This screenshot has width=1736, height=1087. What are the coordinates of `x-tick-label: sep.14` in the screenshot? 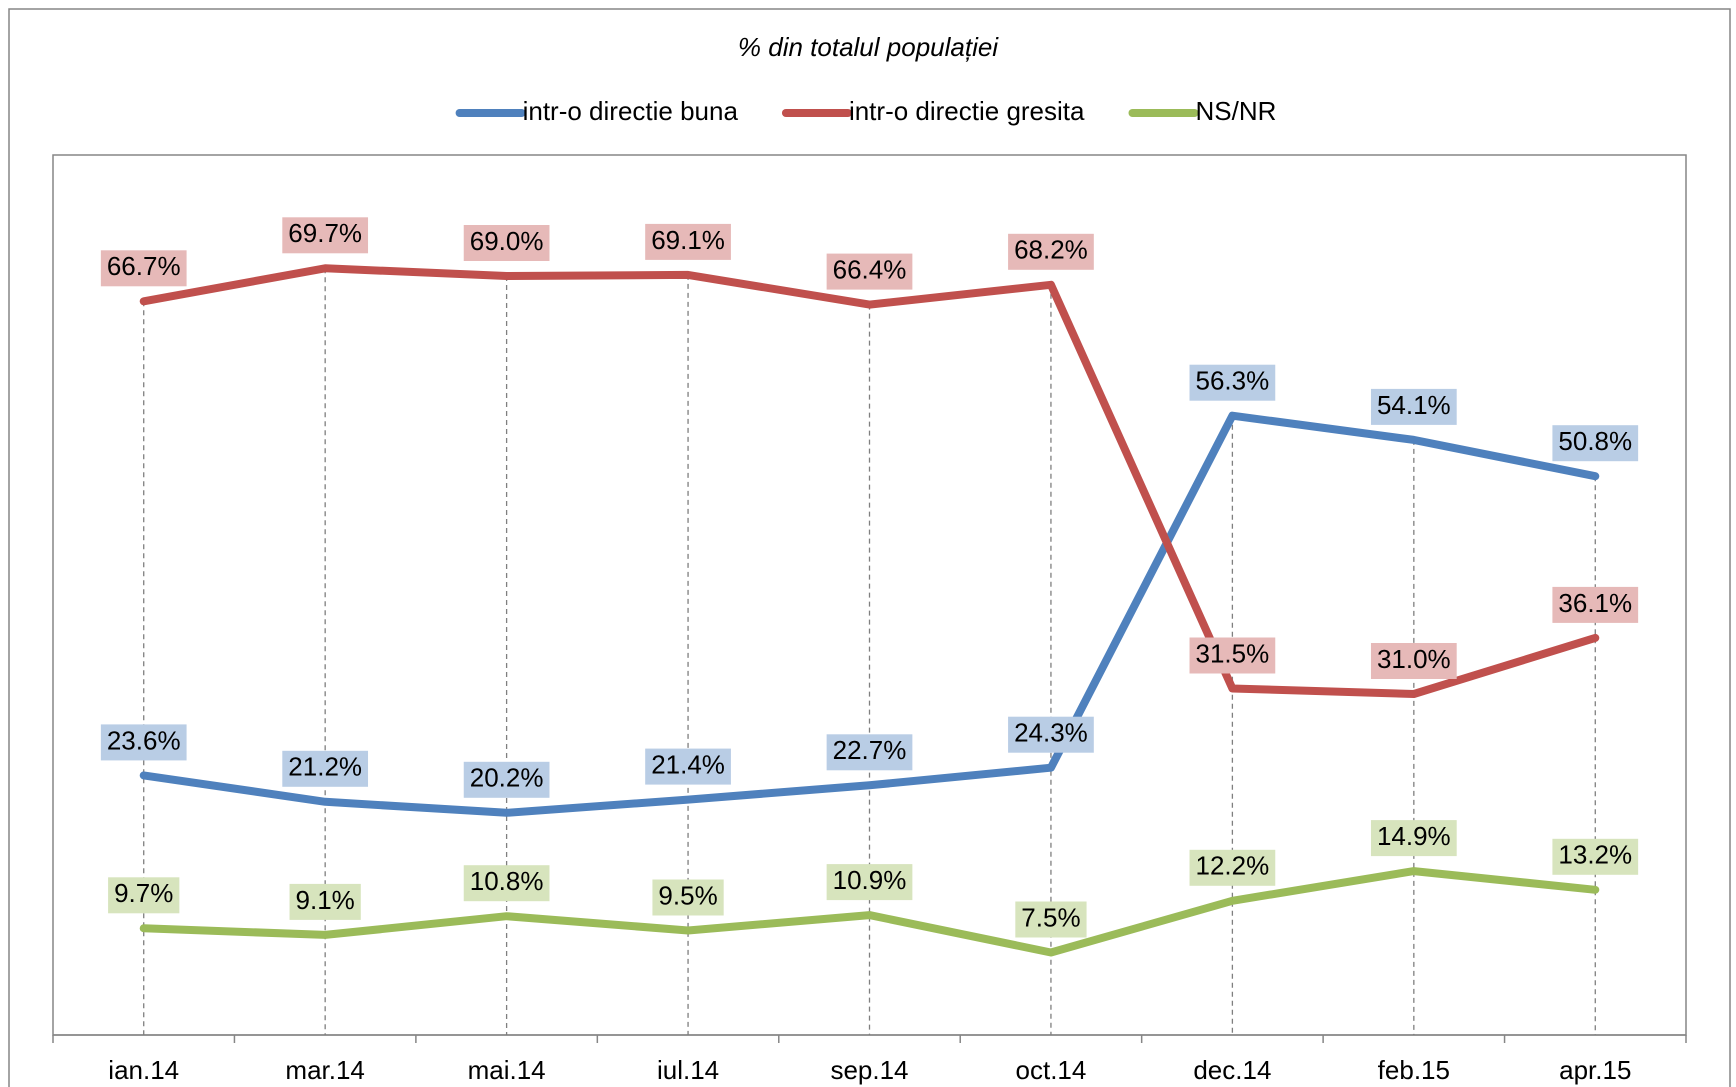 It's located at (869, 1070).